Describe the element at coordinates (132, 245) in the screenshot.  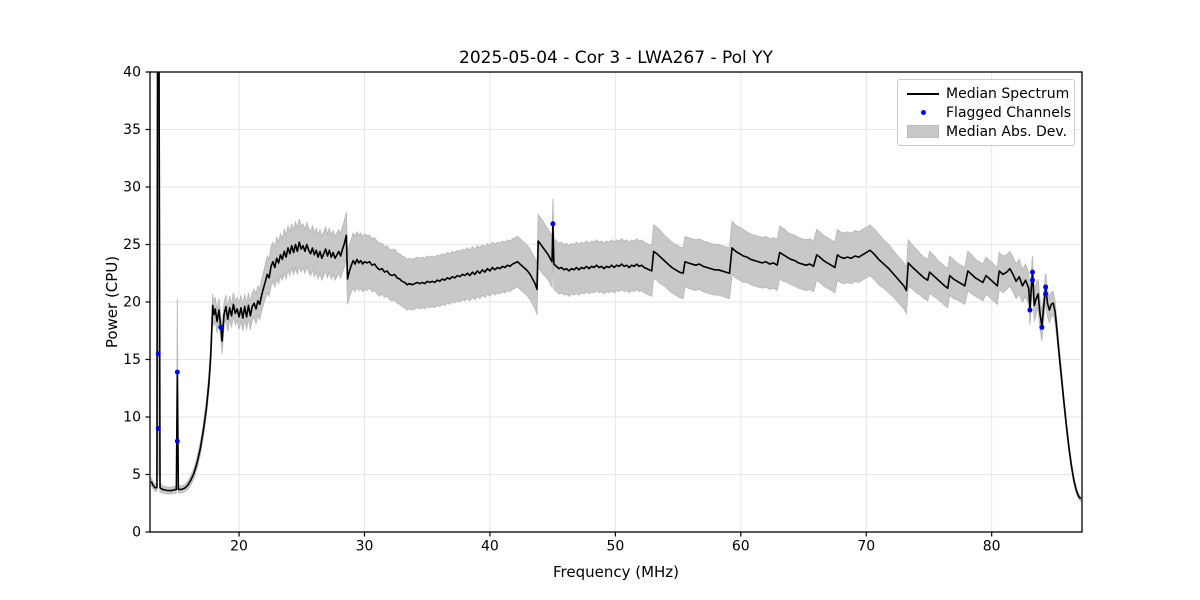
I see `y-tick-label: 25` at that location.